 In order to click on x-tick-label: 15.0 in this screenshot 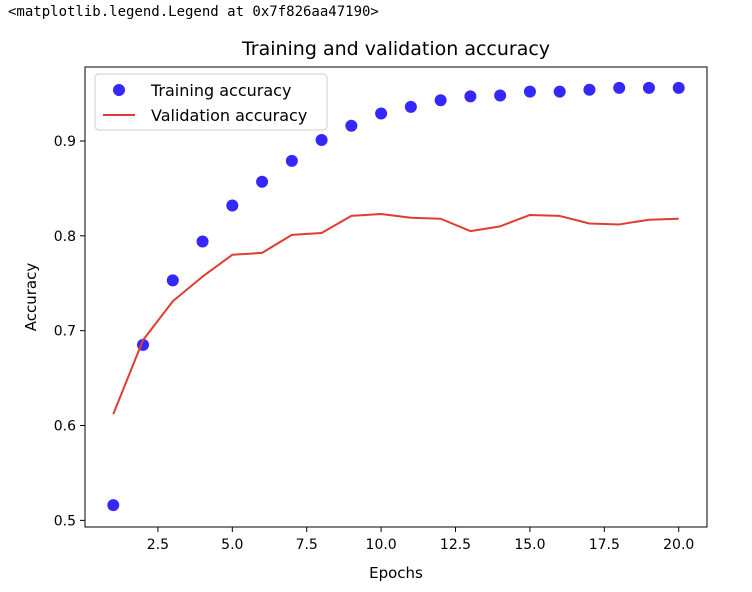, I will do `click(529, 545)`.